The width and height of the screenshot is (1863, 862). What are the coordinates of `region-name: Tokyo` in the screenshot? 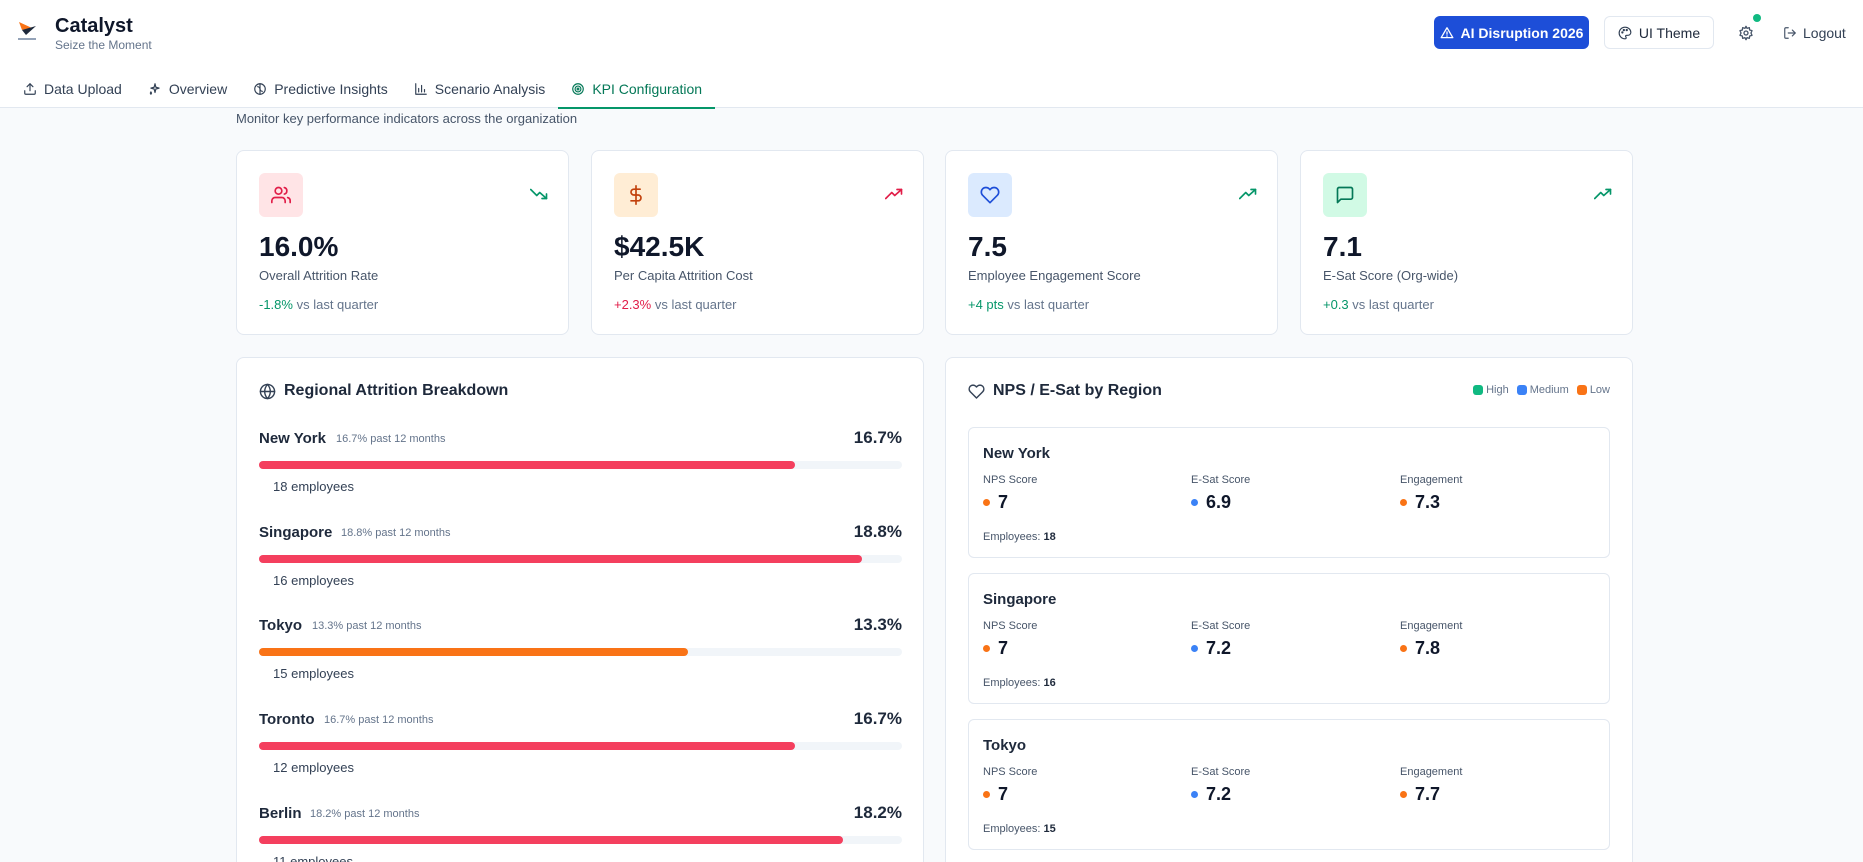 It's located at (281, 625).